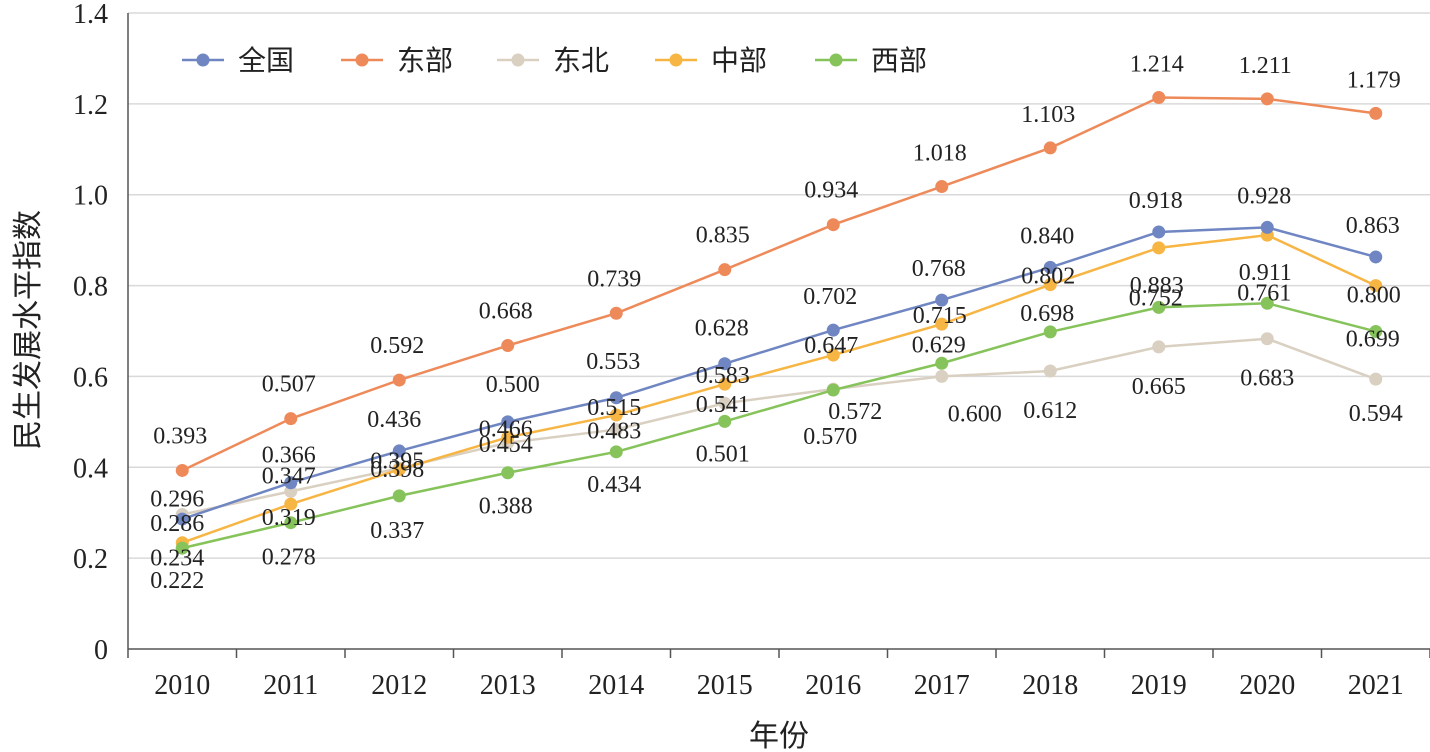 This screenshot has width=1430, height=752. Describe the element at coordinates (855, 412) in the screenshot. I see `data-label: 0.572` at that location.